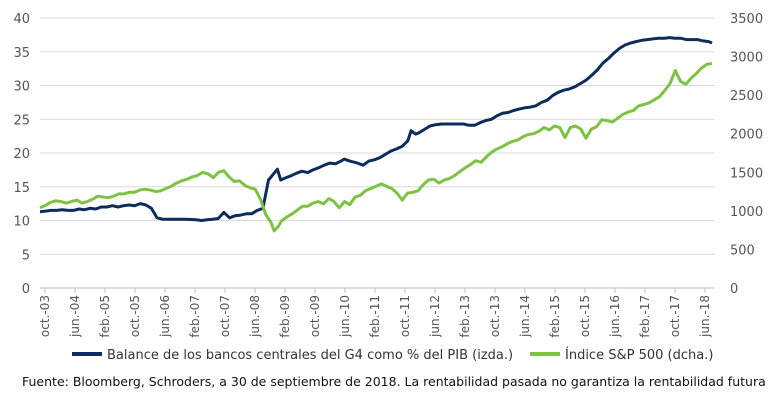 The image size is (770, 400). What do you see at coordinates (26, 255) in the screenshot?
I see `y-left-tick-label: 5` at bounding box center [26, 255].